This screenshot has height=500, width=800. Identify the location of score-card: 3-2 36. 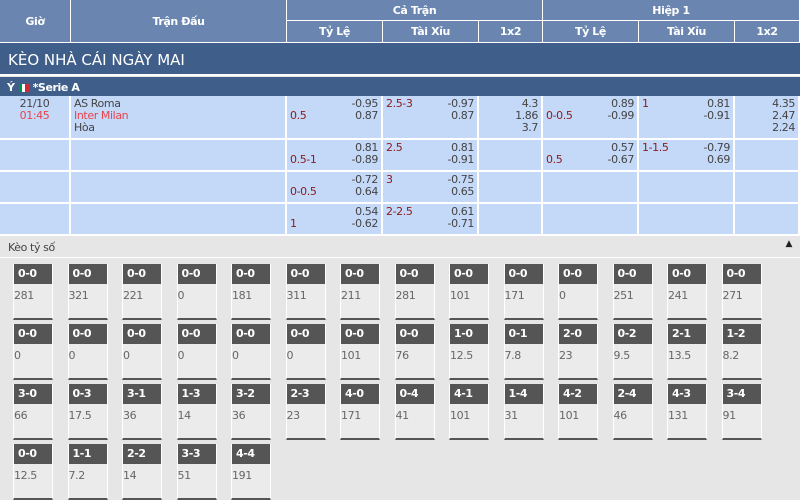
(251, 412).